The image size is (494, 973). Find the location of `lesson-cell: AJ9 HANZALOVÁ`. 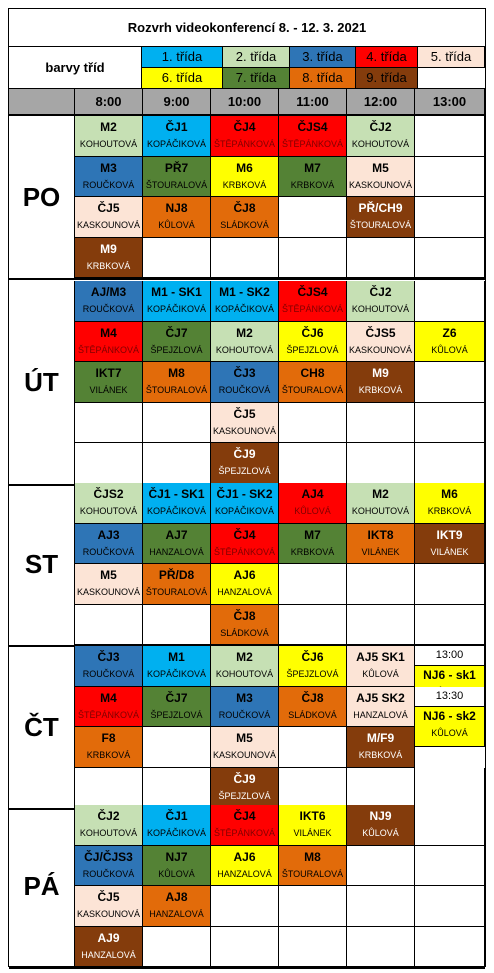

lesson-cell: AJ9 HANZALOVÁ is located at coordinates (109, 946).